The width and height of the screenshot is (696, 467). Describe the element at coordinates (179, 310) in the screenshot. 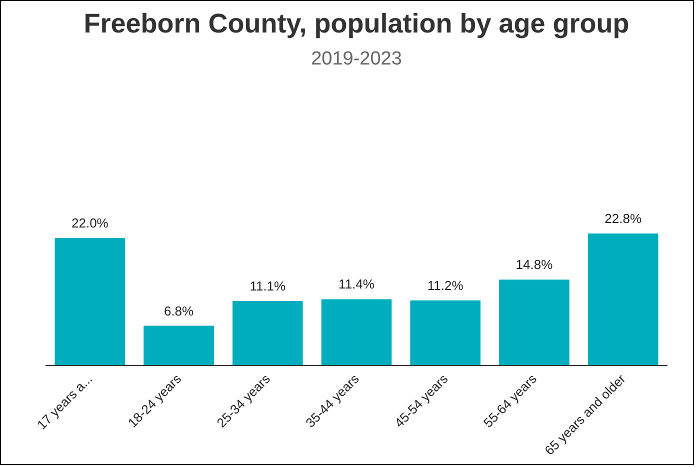

I see `data-label: 6.8%` at that location.